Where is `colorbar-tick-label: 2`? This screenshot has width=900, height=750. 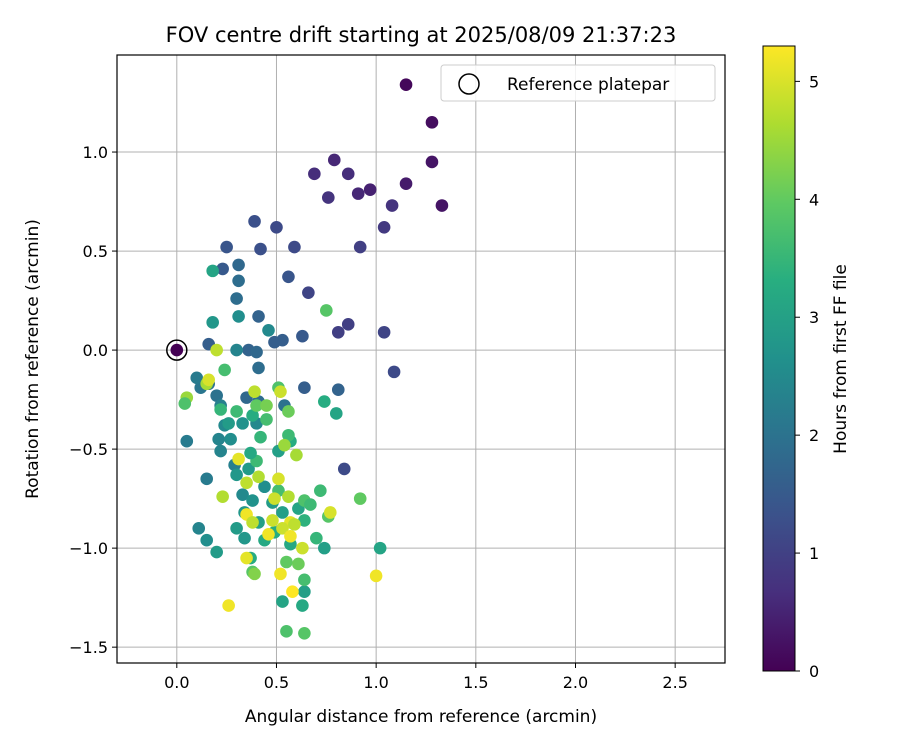
colorbar-tick-label: 2 is located at coordinates (814, 435).